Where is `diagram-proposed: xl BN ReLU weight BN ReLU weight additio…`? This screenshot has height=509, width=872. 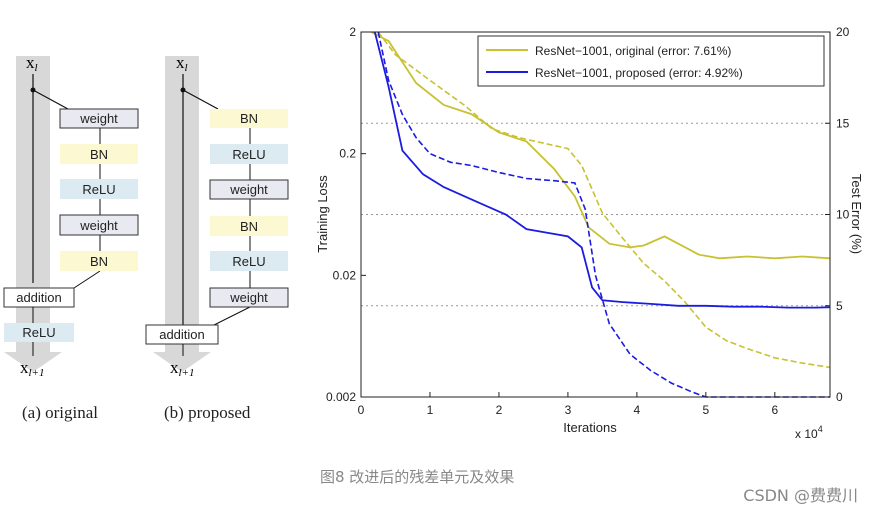 diagram-proposed: xl BN ReLU weight BN ReLU weight additio… is located at coordinates (217, 237).